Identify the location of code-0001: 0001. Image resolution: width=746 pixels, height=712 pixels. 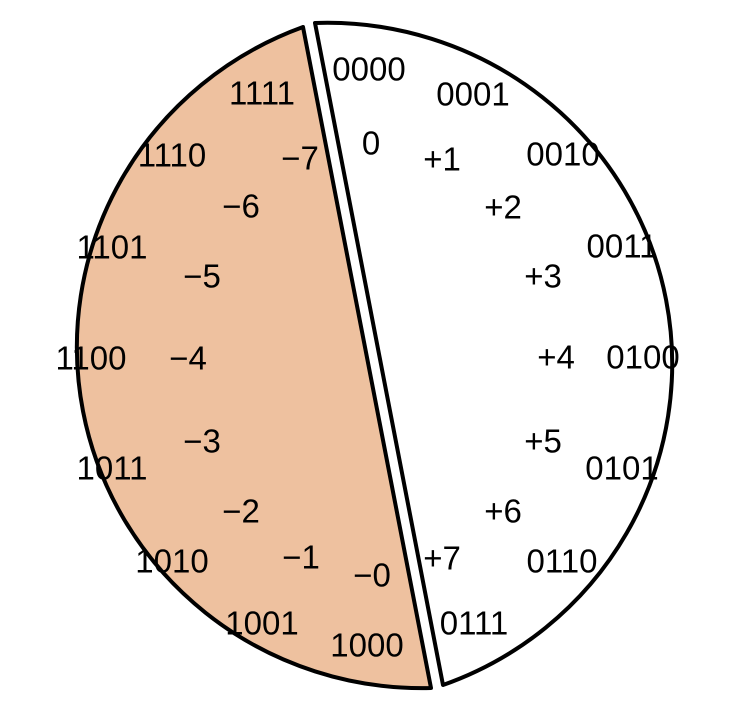
(472, 94).